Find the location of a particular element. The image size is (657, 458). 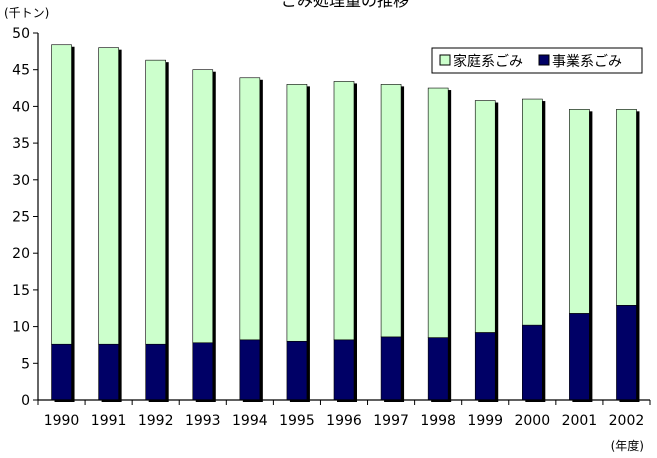

bar-business-2001 is located at coordinates (579, 357).